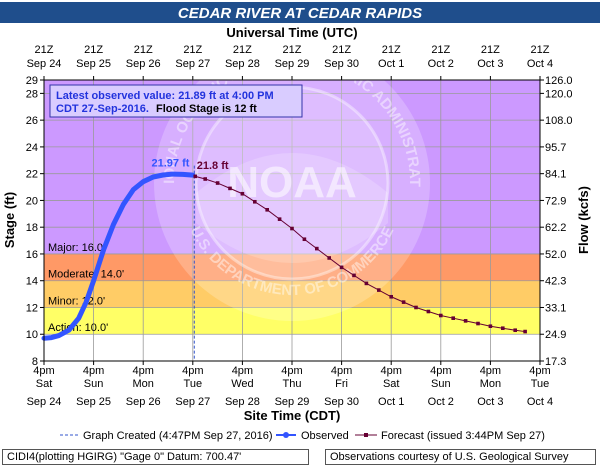 The height and width of the screenshot is (465, 600). I want to click on y-tick-label: 24, so click(32, 148).